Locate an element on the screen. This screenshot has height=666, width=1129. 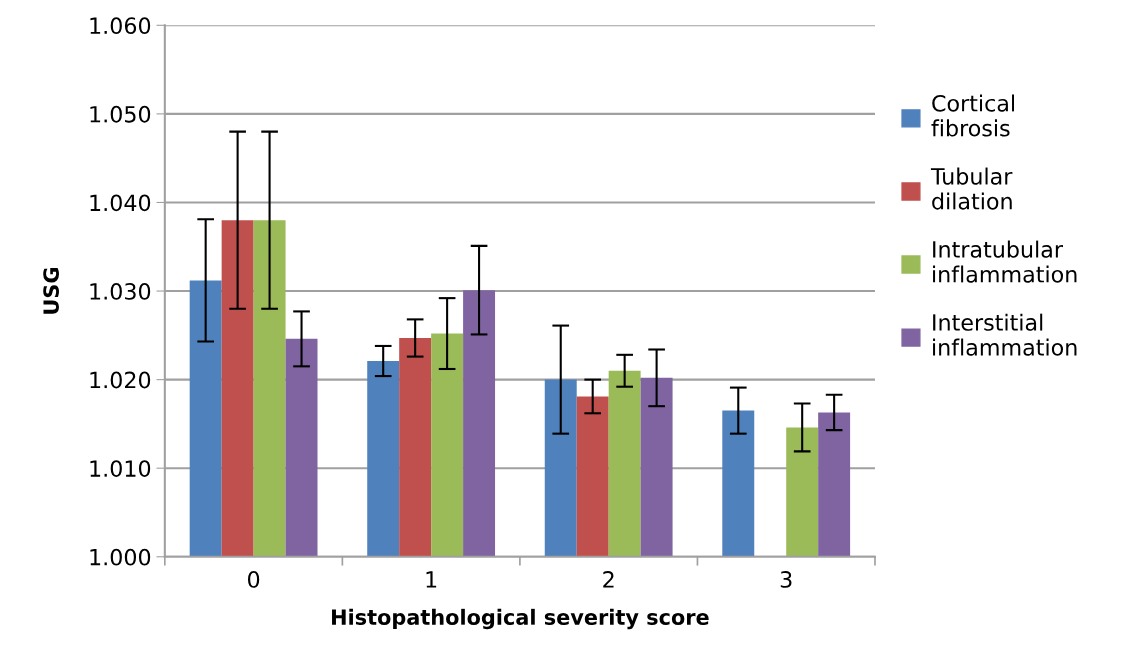
legend-label: Cortical fibrosis is located at coordinates (973, 115).